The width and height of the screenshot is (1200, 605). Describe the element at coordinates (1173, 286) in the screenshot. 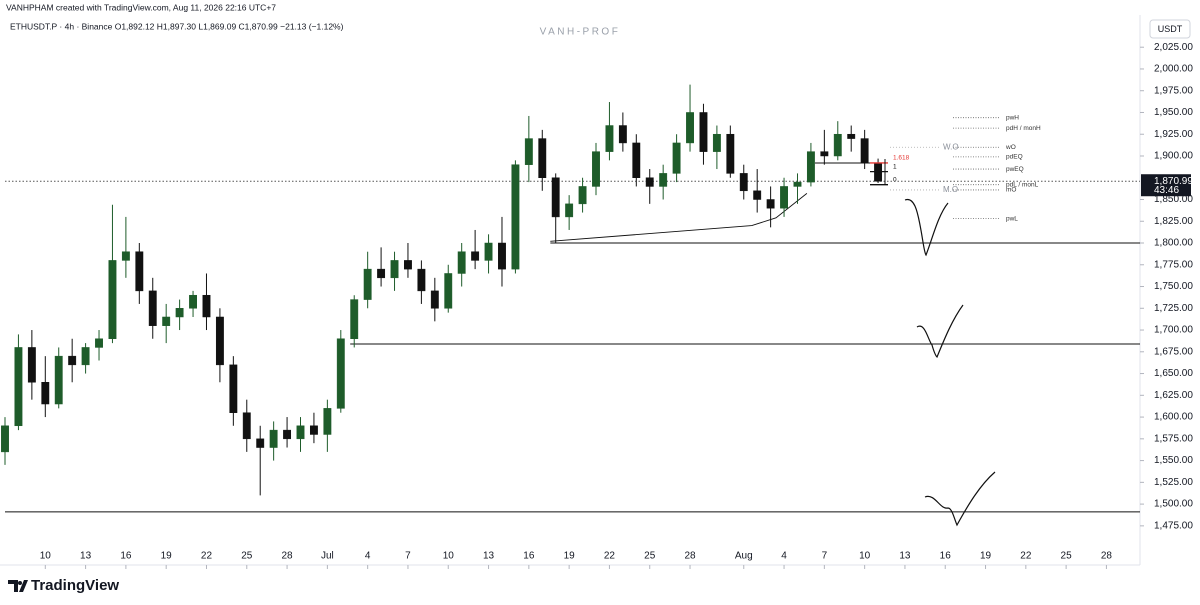

I see `y-tick-label: 1,750.00` at that location.